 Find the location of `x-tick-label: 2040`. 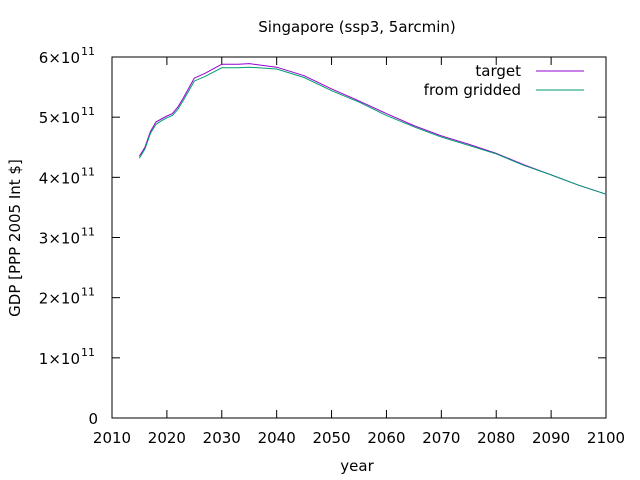

x-tick-label: 2040 is located at coordinates (277, 438).